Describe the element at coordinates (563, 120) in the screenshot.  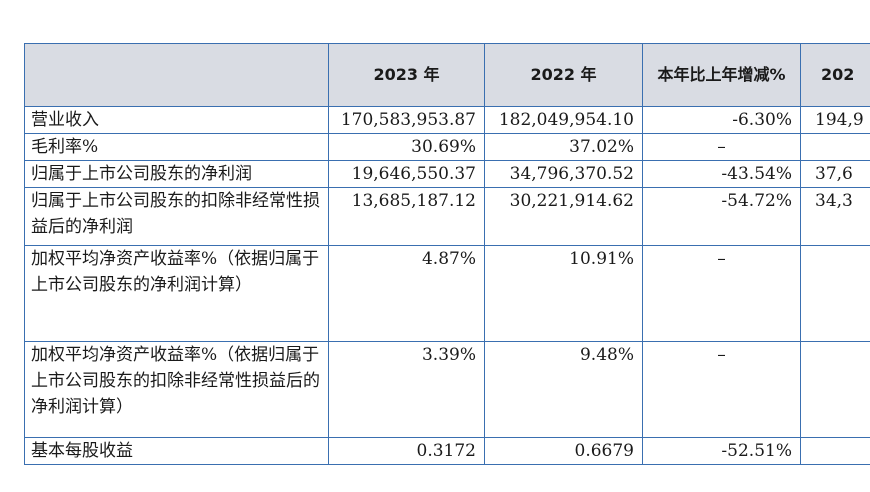
I see `value-2022: 182,049,954.10` at that location.